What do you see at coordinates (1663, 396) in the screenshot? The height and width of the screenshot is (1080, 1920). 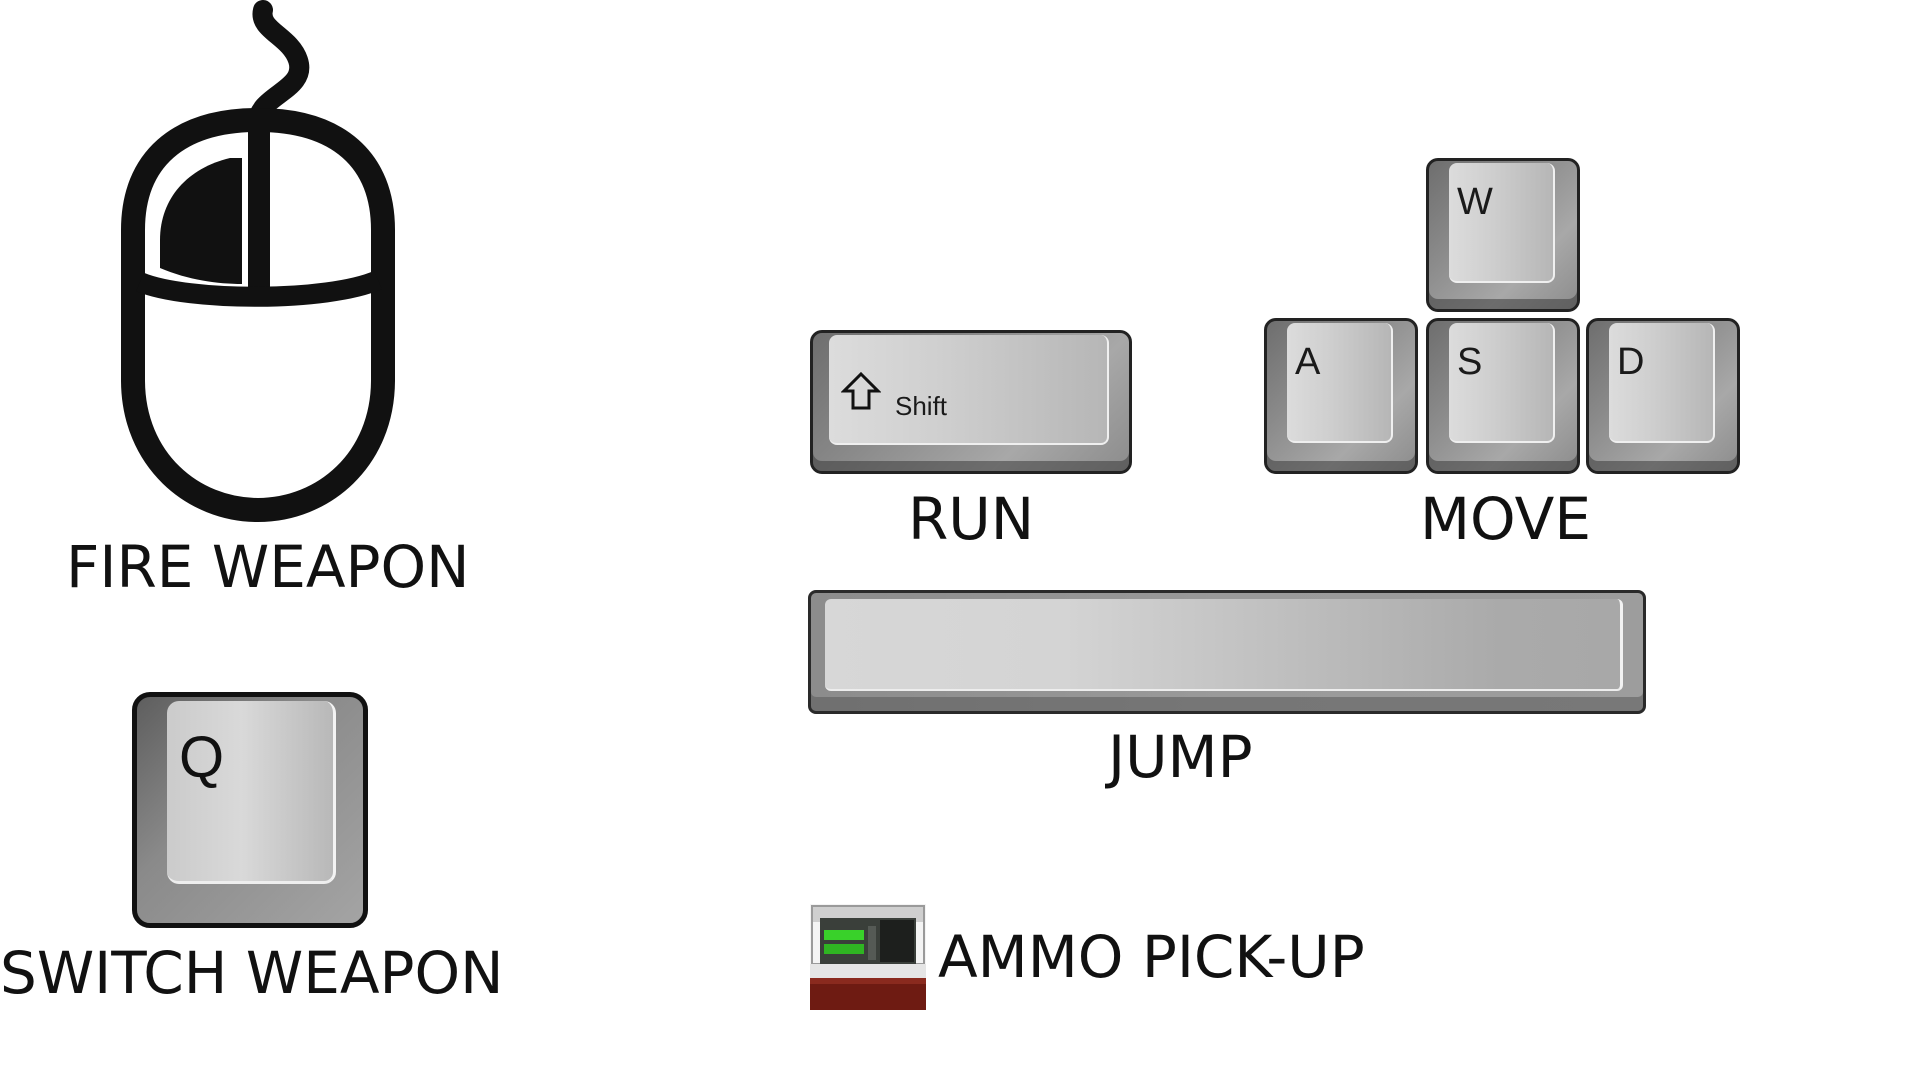 I see `d-key: D` at bounding box center [1663, 396].